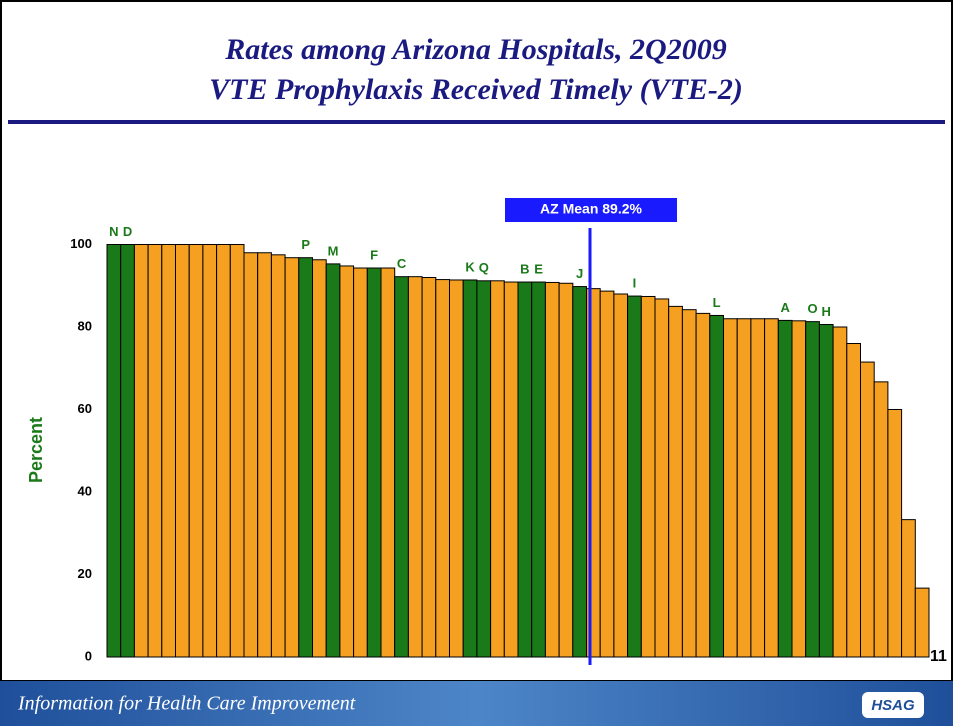 This screenshot has height=726, width=953. I want to click on page-number: 11, so click(938, 656).